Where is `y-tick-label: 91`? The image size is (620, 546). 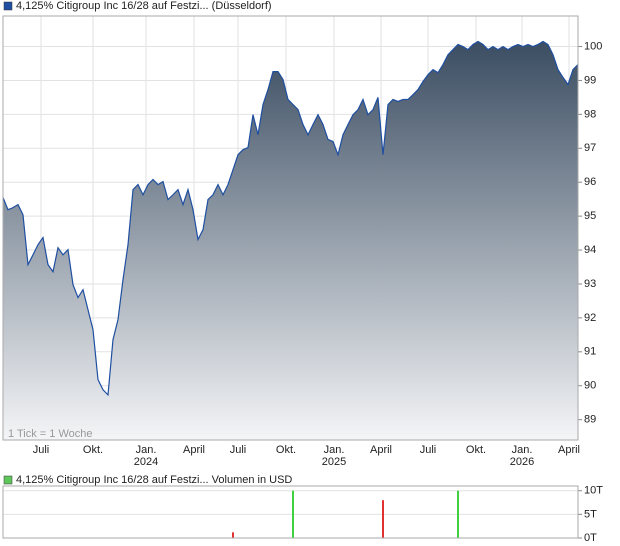 y-tick-label: 91 is located at coordinates (590, 352).